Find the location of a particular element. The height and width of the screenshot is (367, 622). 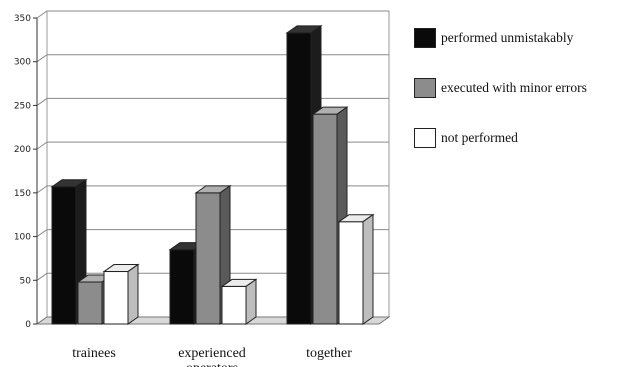

y-tick-label: 0 is located at coordinates (28, 325).